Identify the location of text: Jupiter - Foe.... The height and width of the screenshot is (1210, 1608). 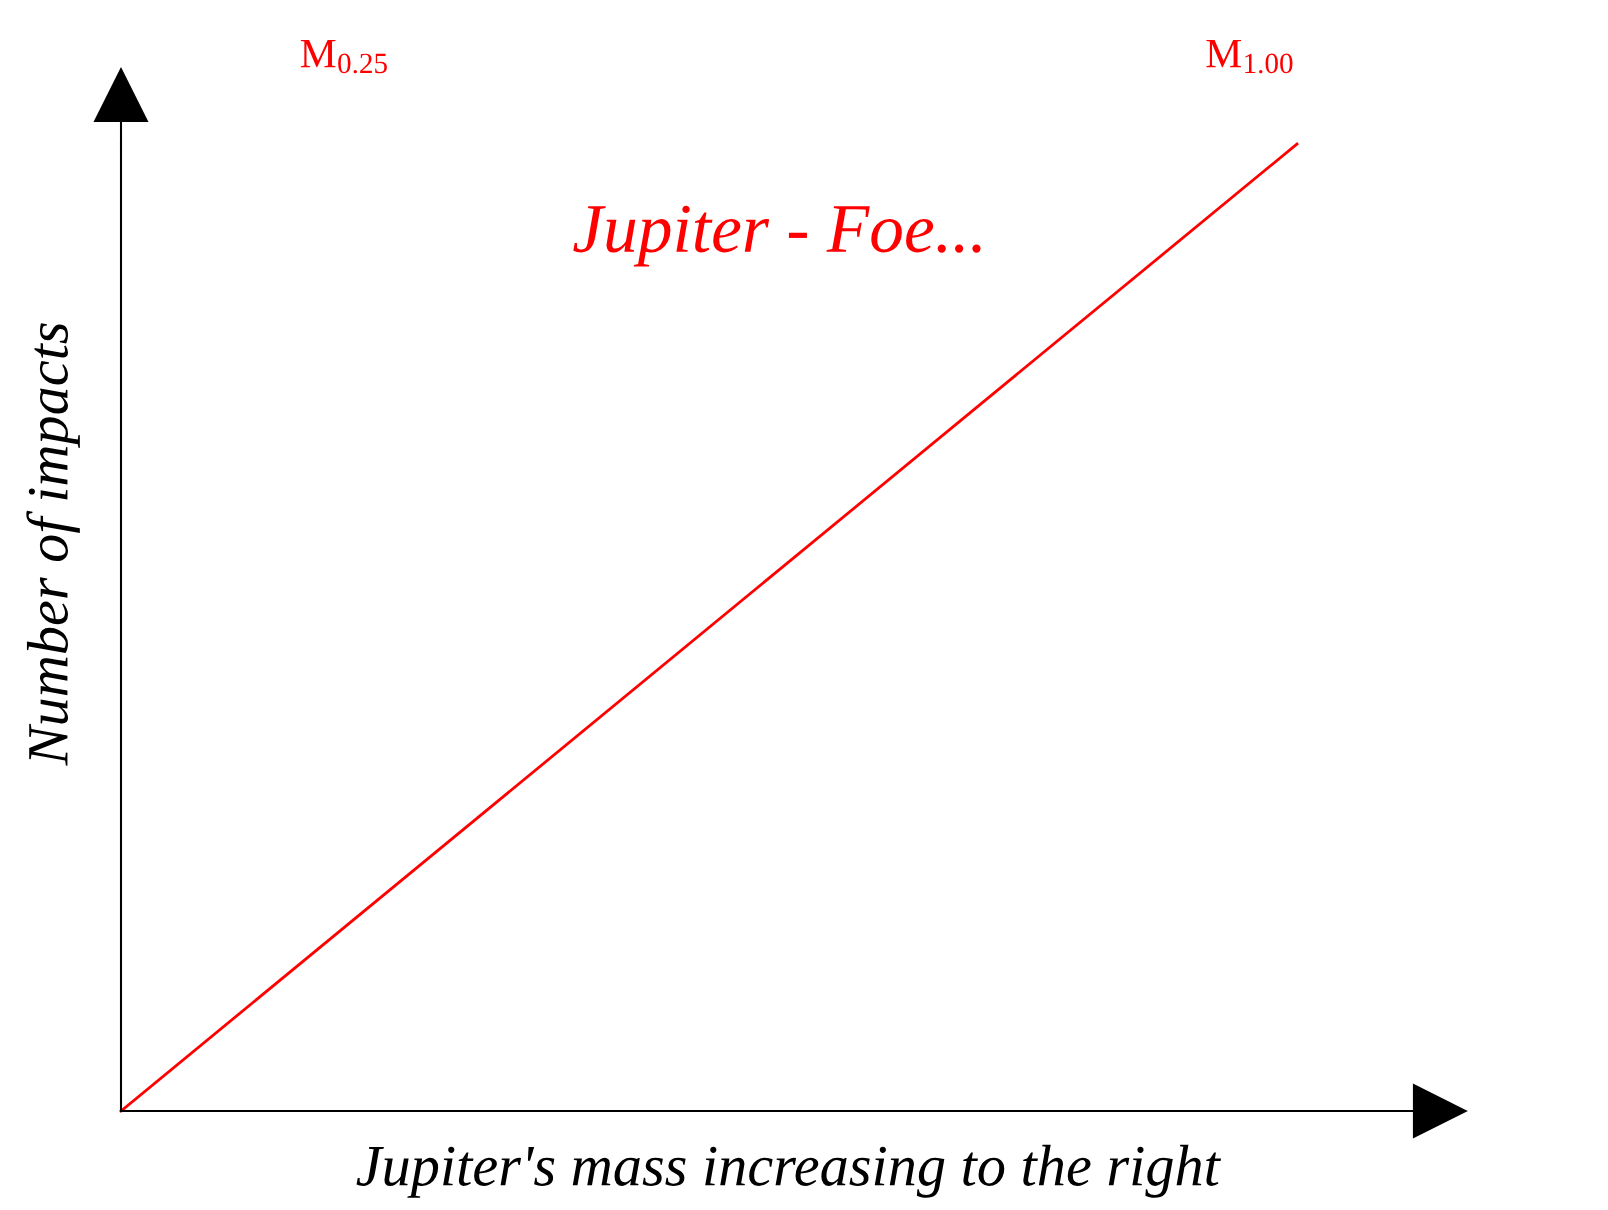
(777, 236).